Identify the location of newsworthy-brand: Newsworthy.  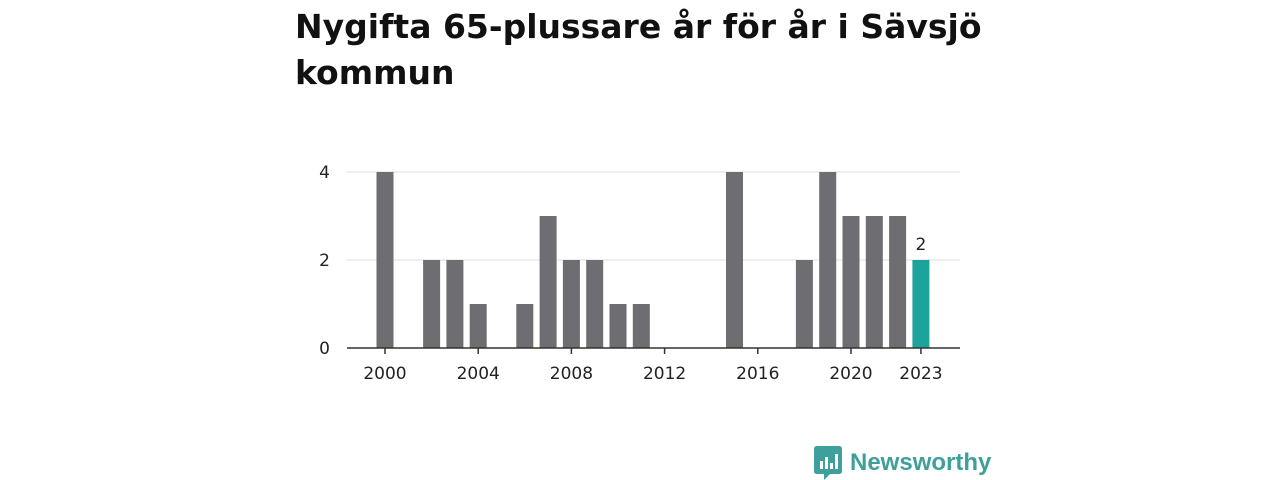
(902, 463).